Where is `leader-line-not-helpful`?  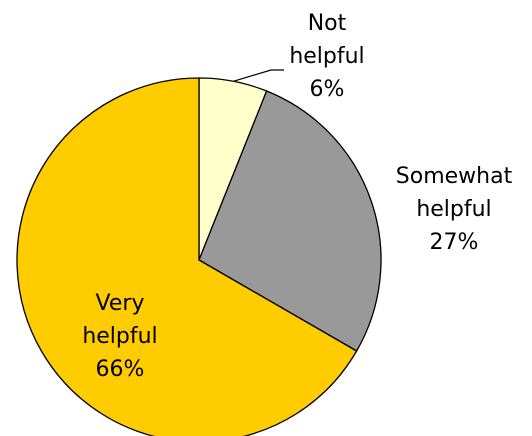
leader-line-not-helpful is located at coordinates (258, 75).